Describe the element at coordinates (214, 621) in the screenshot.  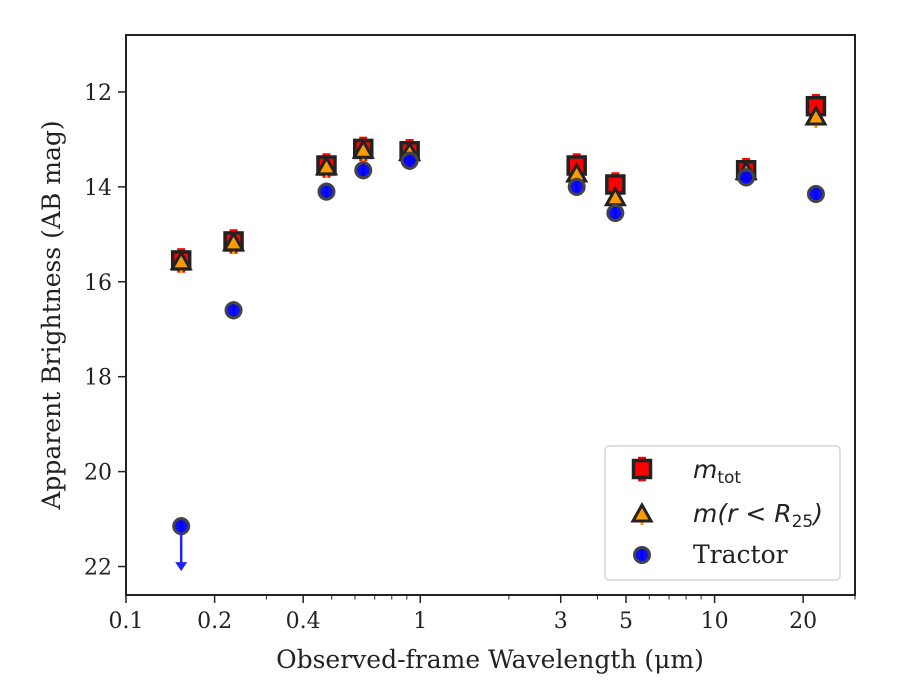
I see `x-tick-label: 0.2` at that location.